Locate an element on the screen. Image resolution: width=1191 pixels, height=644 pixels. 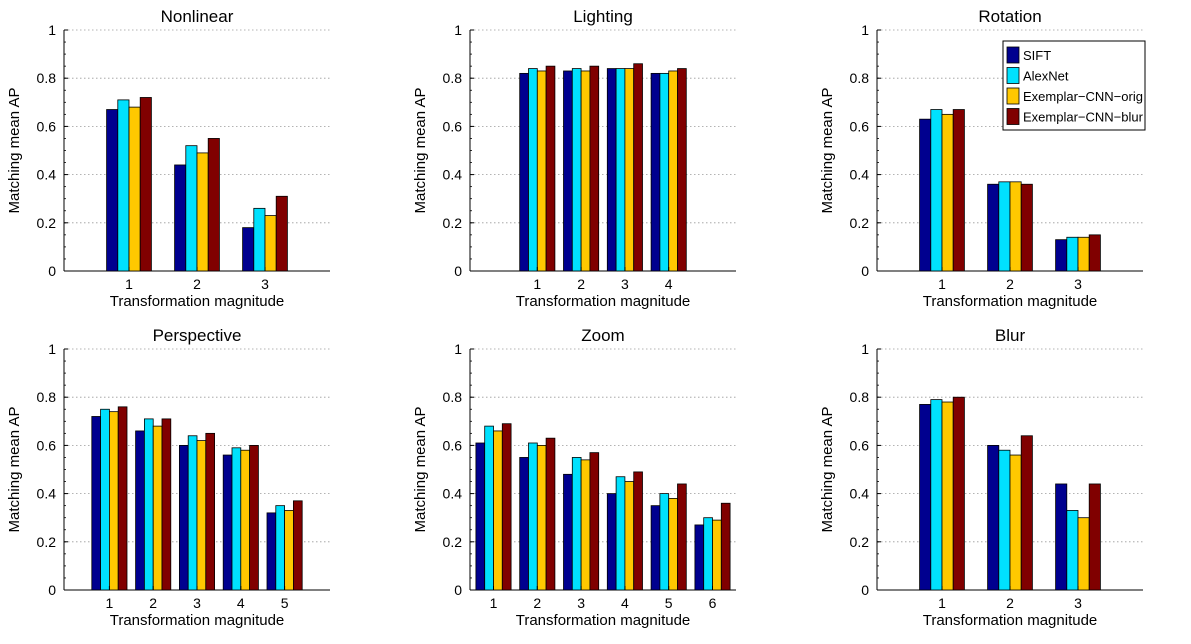
panel-title: Zoom is located at coordinates (602, 335).